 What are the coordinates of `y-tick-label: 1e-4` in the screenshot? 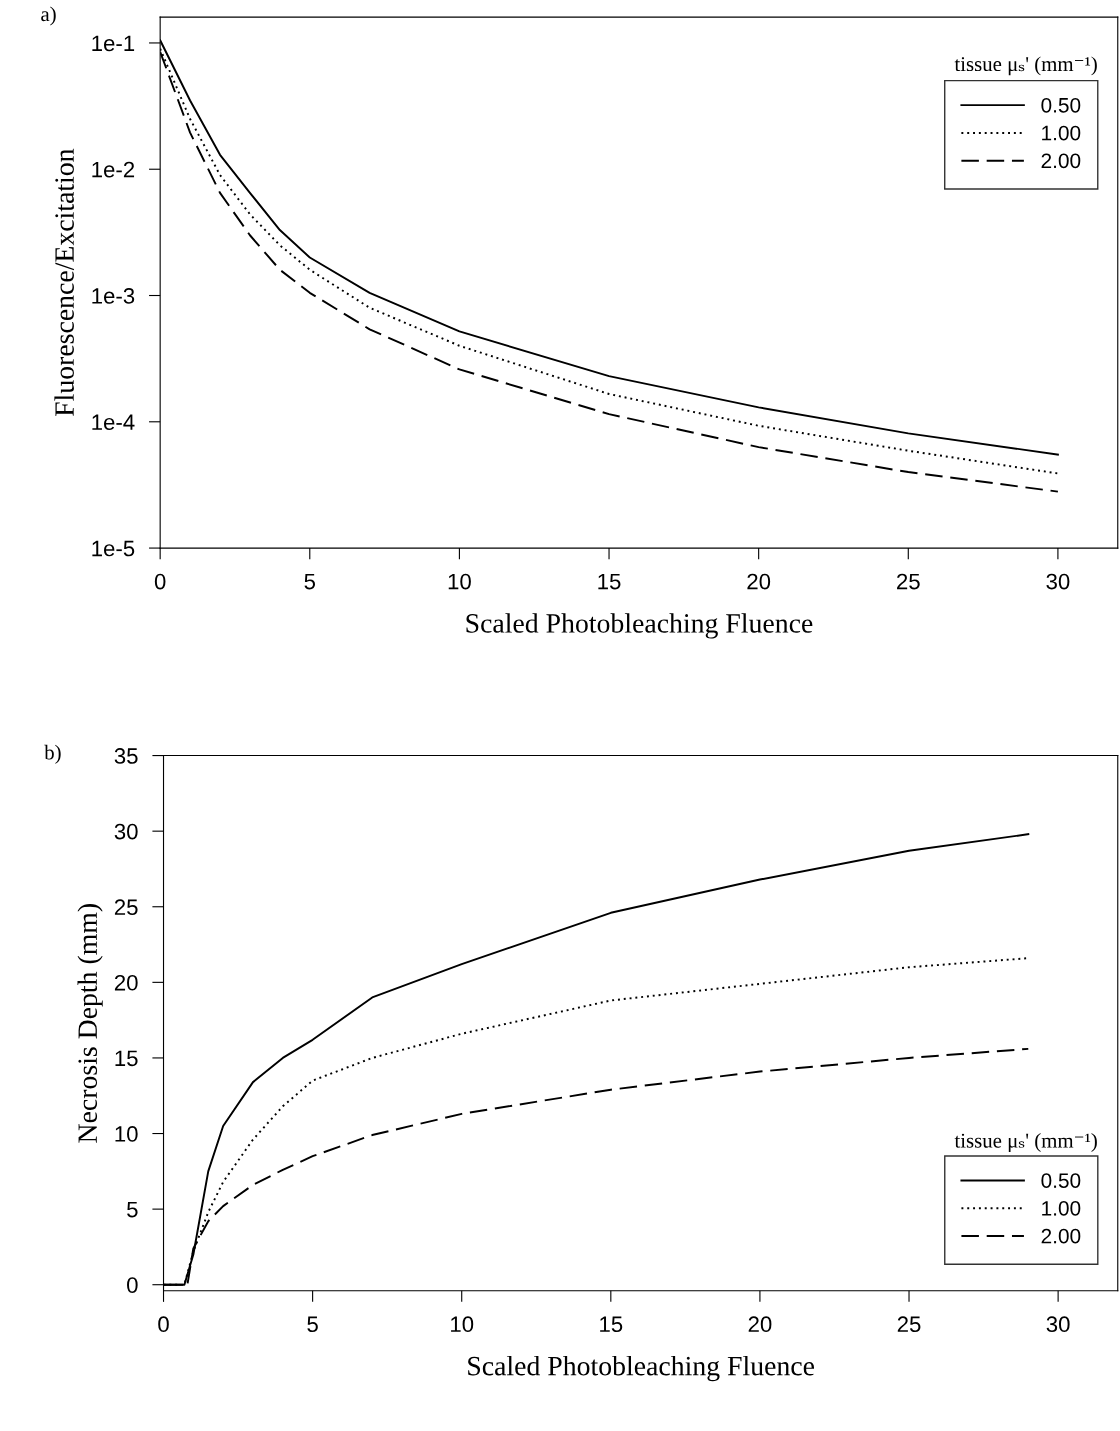 It's located at (113, 422).